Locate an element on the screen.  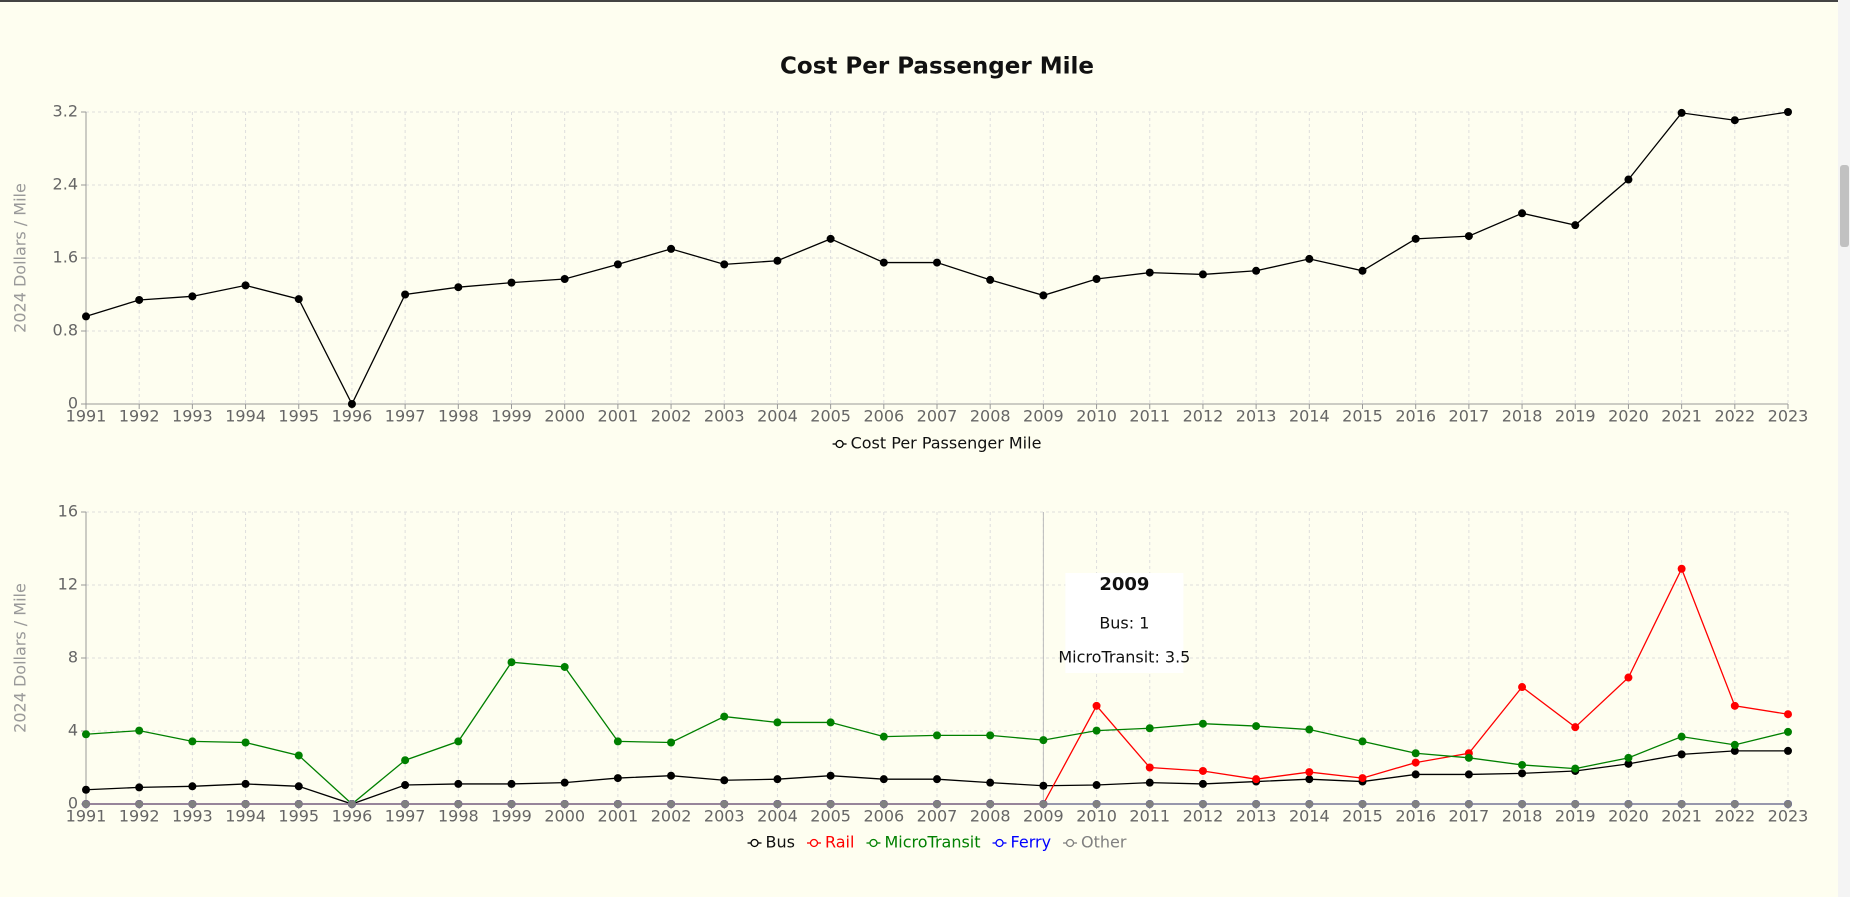
scrollbar-thumb is located at coordinates (1844, 206).